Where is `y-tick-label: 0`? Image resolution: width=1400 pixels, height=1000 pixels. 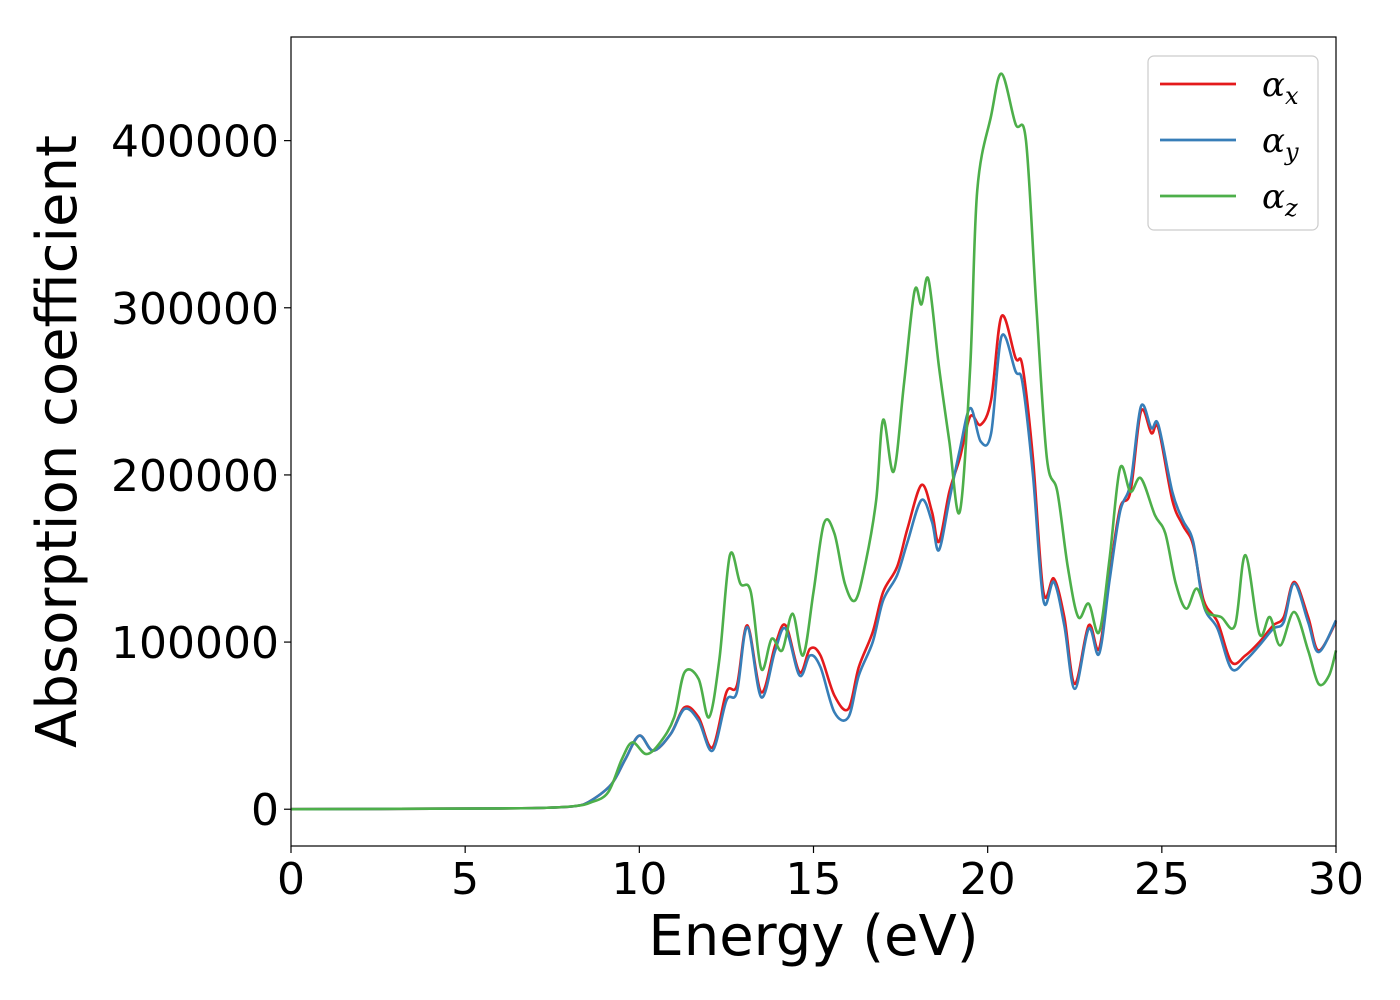 y-tick-label: 0 is located at coordinates (265, 810).